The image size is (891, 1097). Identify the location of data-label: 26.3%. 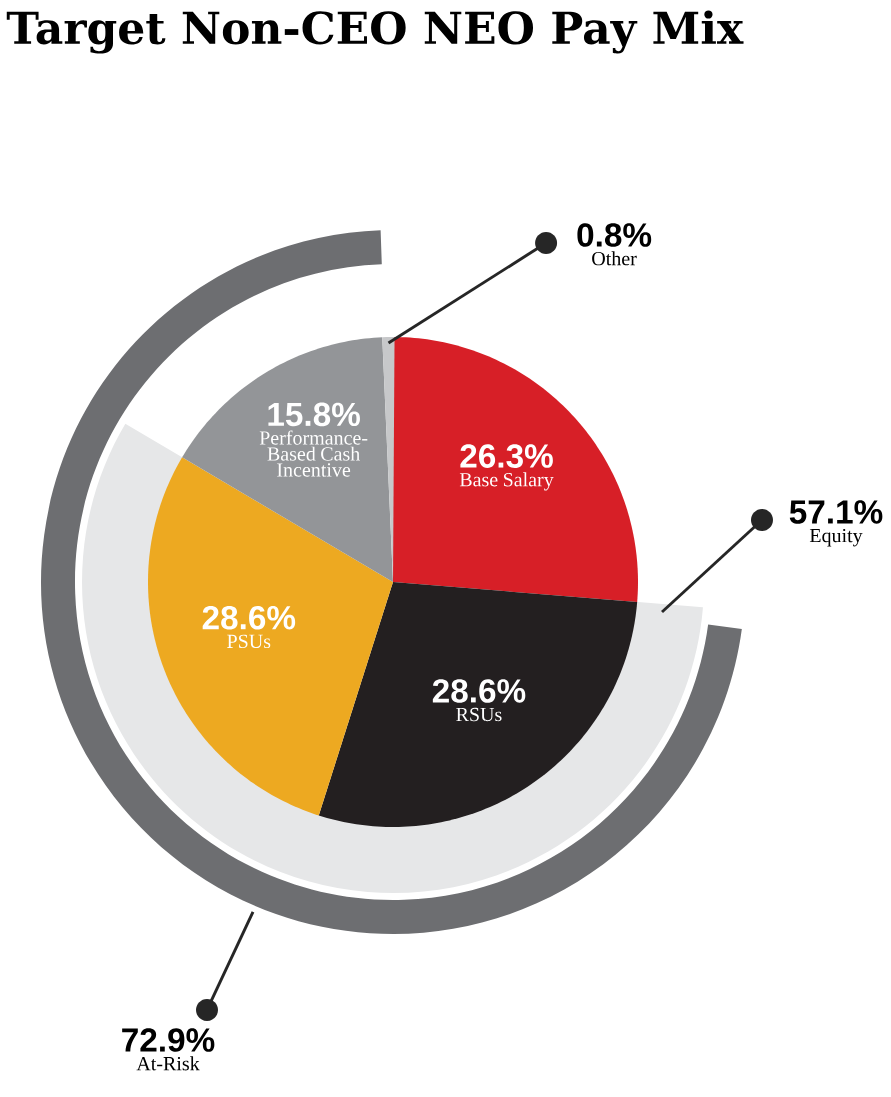
(506, 456).